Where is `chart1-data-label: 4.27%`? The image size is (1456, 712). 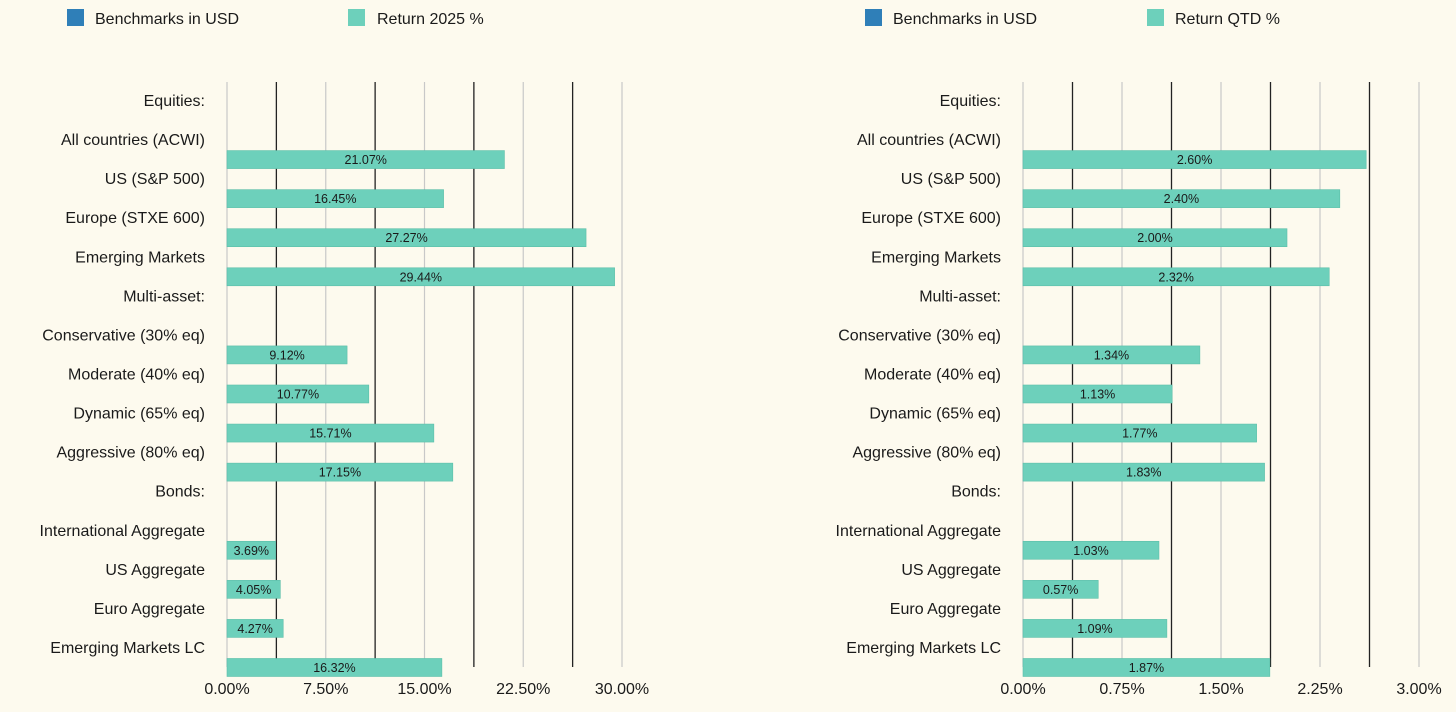
chart1-data-label: 4.27% is located at coordinates (254, 629).